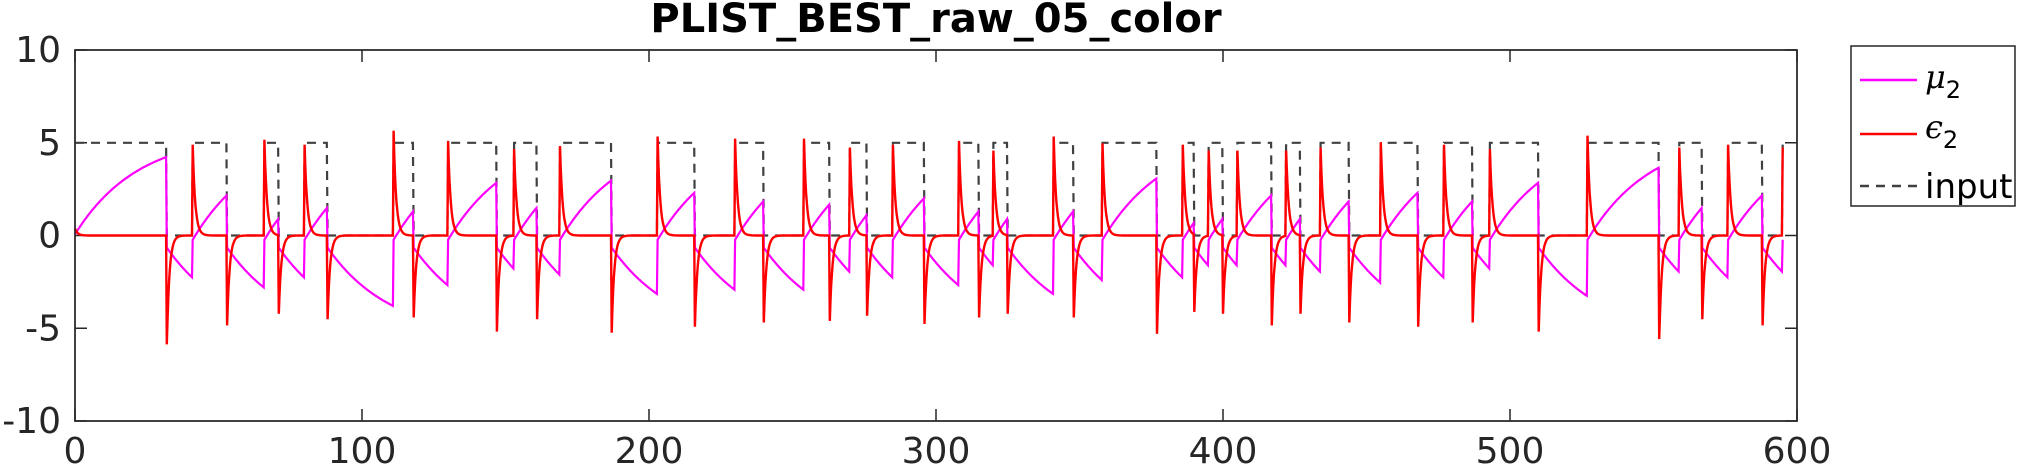 The width and height of the screenshot is (2023, 472). I want to click on y-tick-label: 0, so click(49, 236).